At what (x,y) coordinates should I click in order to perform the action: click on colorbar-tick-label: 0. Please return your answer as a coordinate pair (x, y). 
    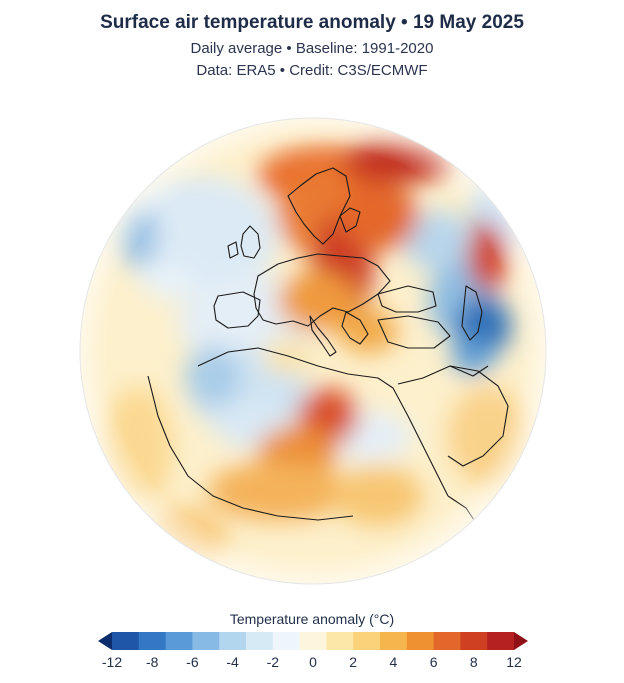
    Looking at the image, I should click on (313, 662).